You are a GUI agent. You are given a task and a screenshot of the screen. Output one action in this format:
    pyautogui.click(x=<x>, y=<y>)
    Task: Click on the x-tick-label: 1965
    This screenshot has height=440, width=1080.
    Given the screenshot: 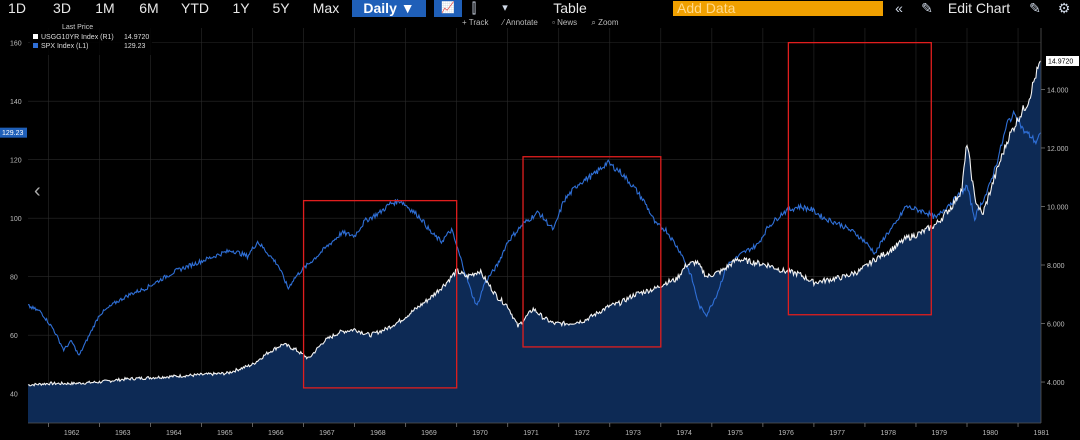 What is the action you would take?
    pyautogui.click(x=225, y=433)
    